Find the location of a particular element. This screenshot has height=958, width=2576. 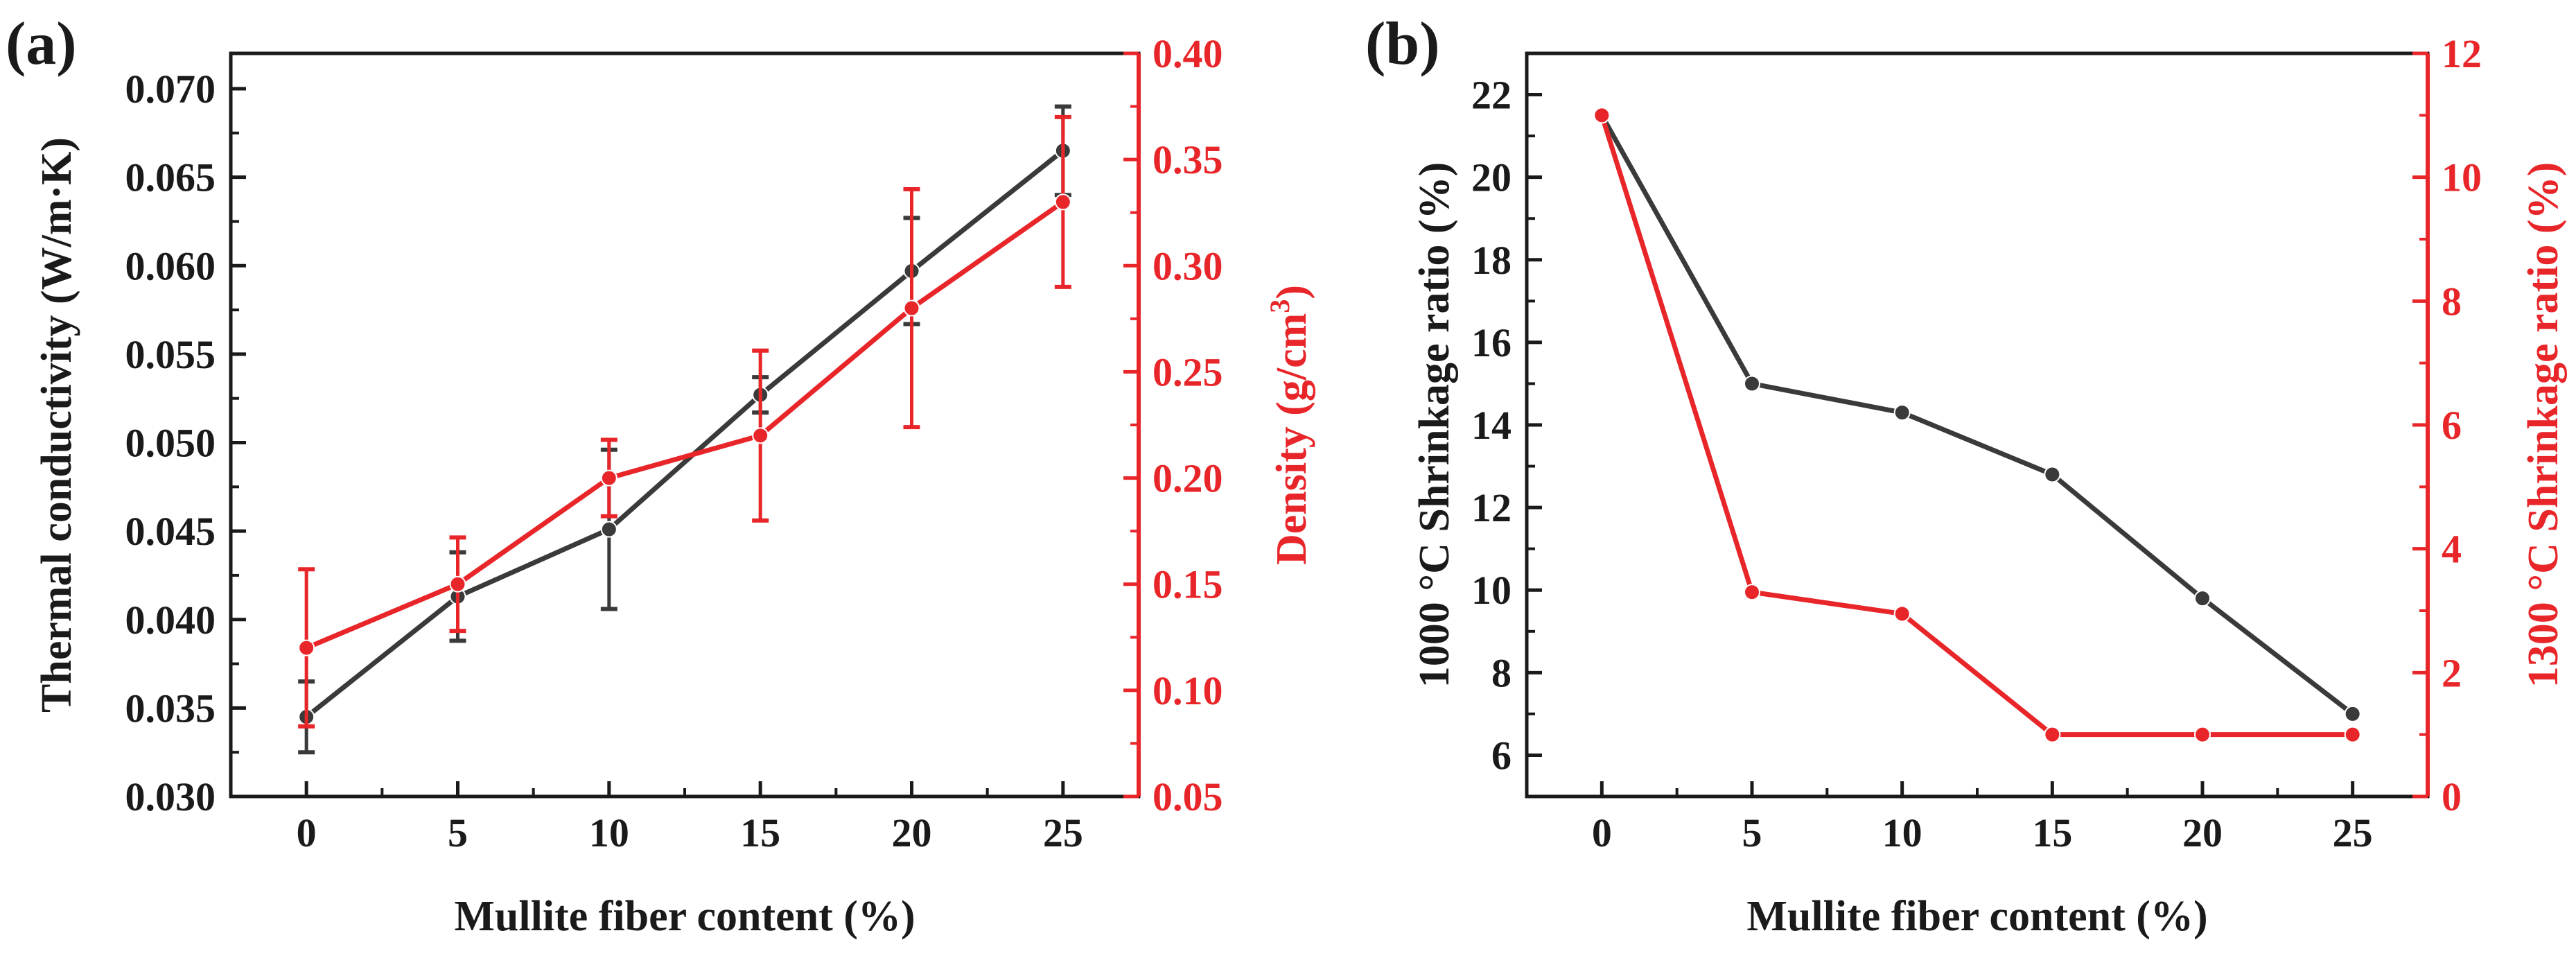

panel-a-left-y-tick-label: 0.030 is located at coordinates (170, 797).